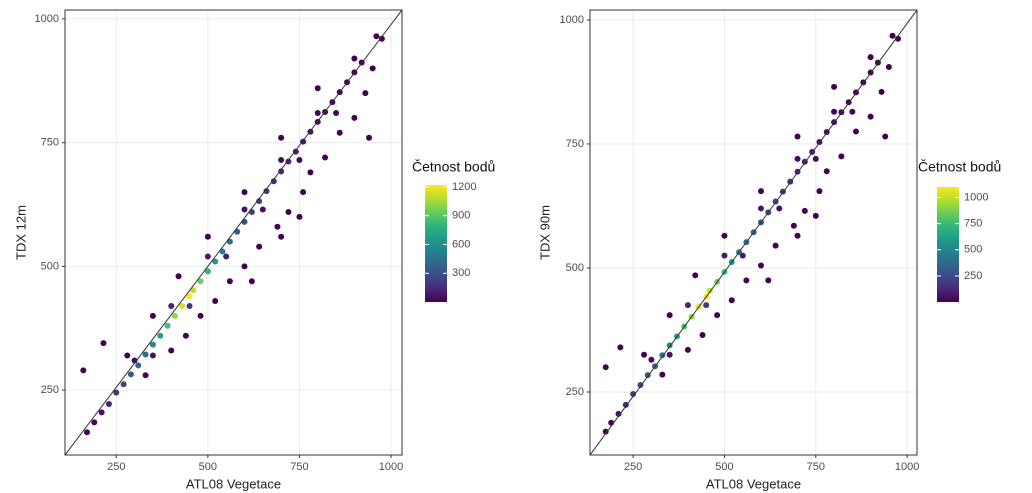 Image resolution: width=1032 pixels, height=493 pixels. What do you see at coordinates (50, 143) in the screenshot?
I see `y-tick-label: 750` at bounding box center [50, 143].